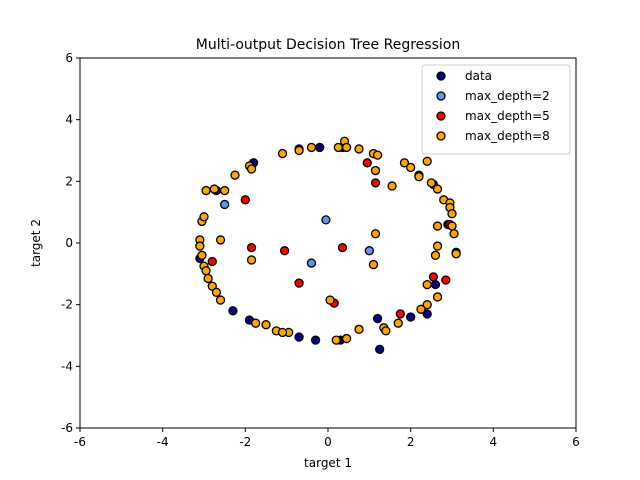 This screenshot has width=640, height=480. I want to click on y-tick-label: -2, so click(67, 305).